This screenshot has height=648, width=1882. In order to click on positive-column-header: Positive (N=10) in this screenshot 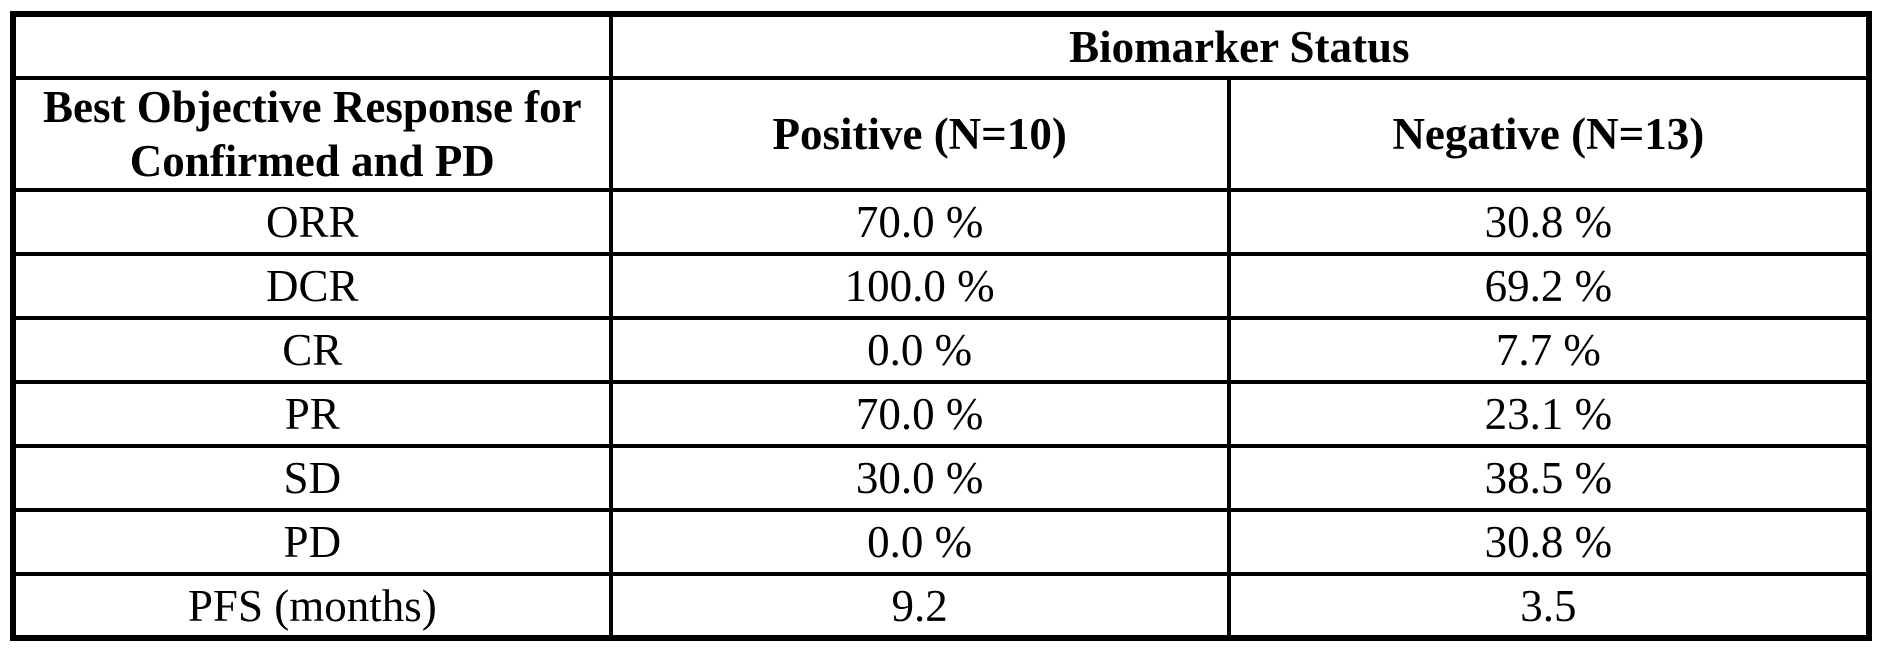, I will do `click(919, 134)`.